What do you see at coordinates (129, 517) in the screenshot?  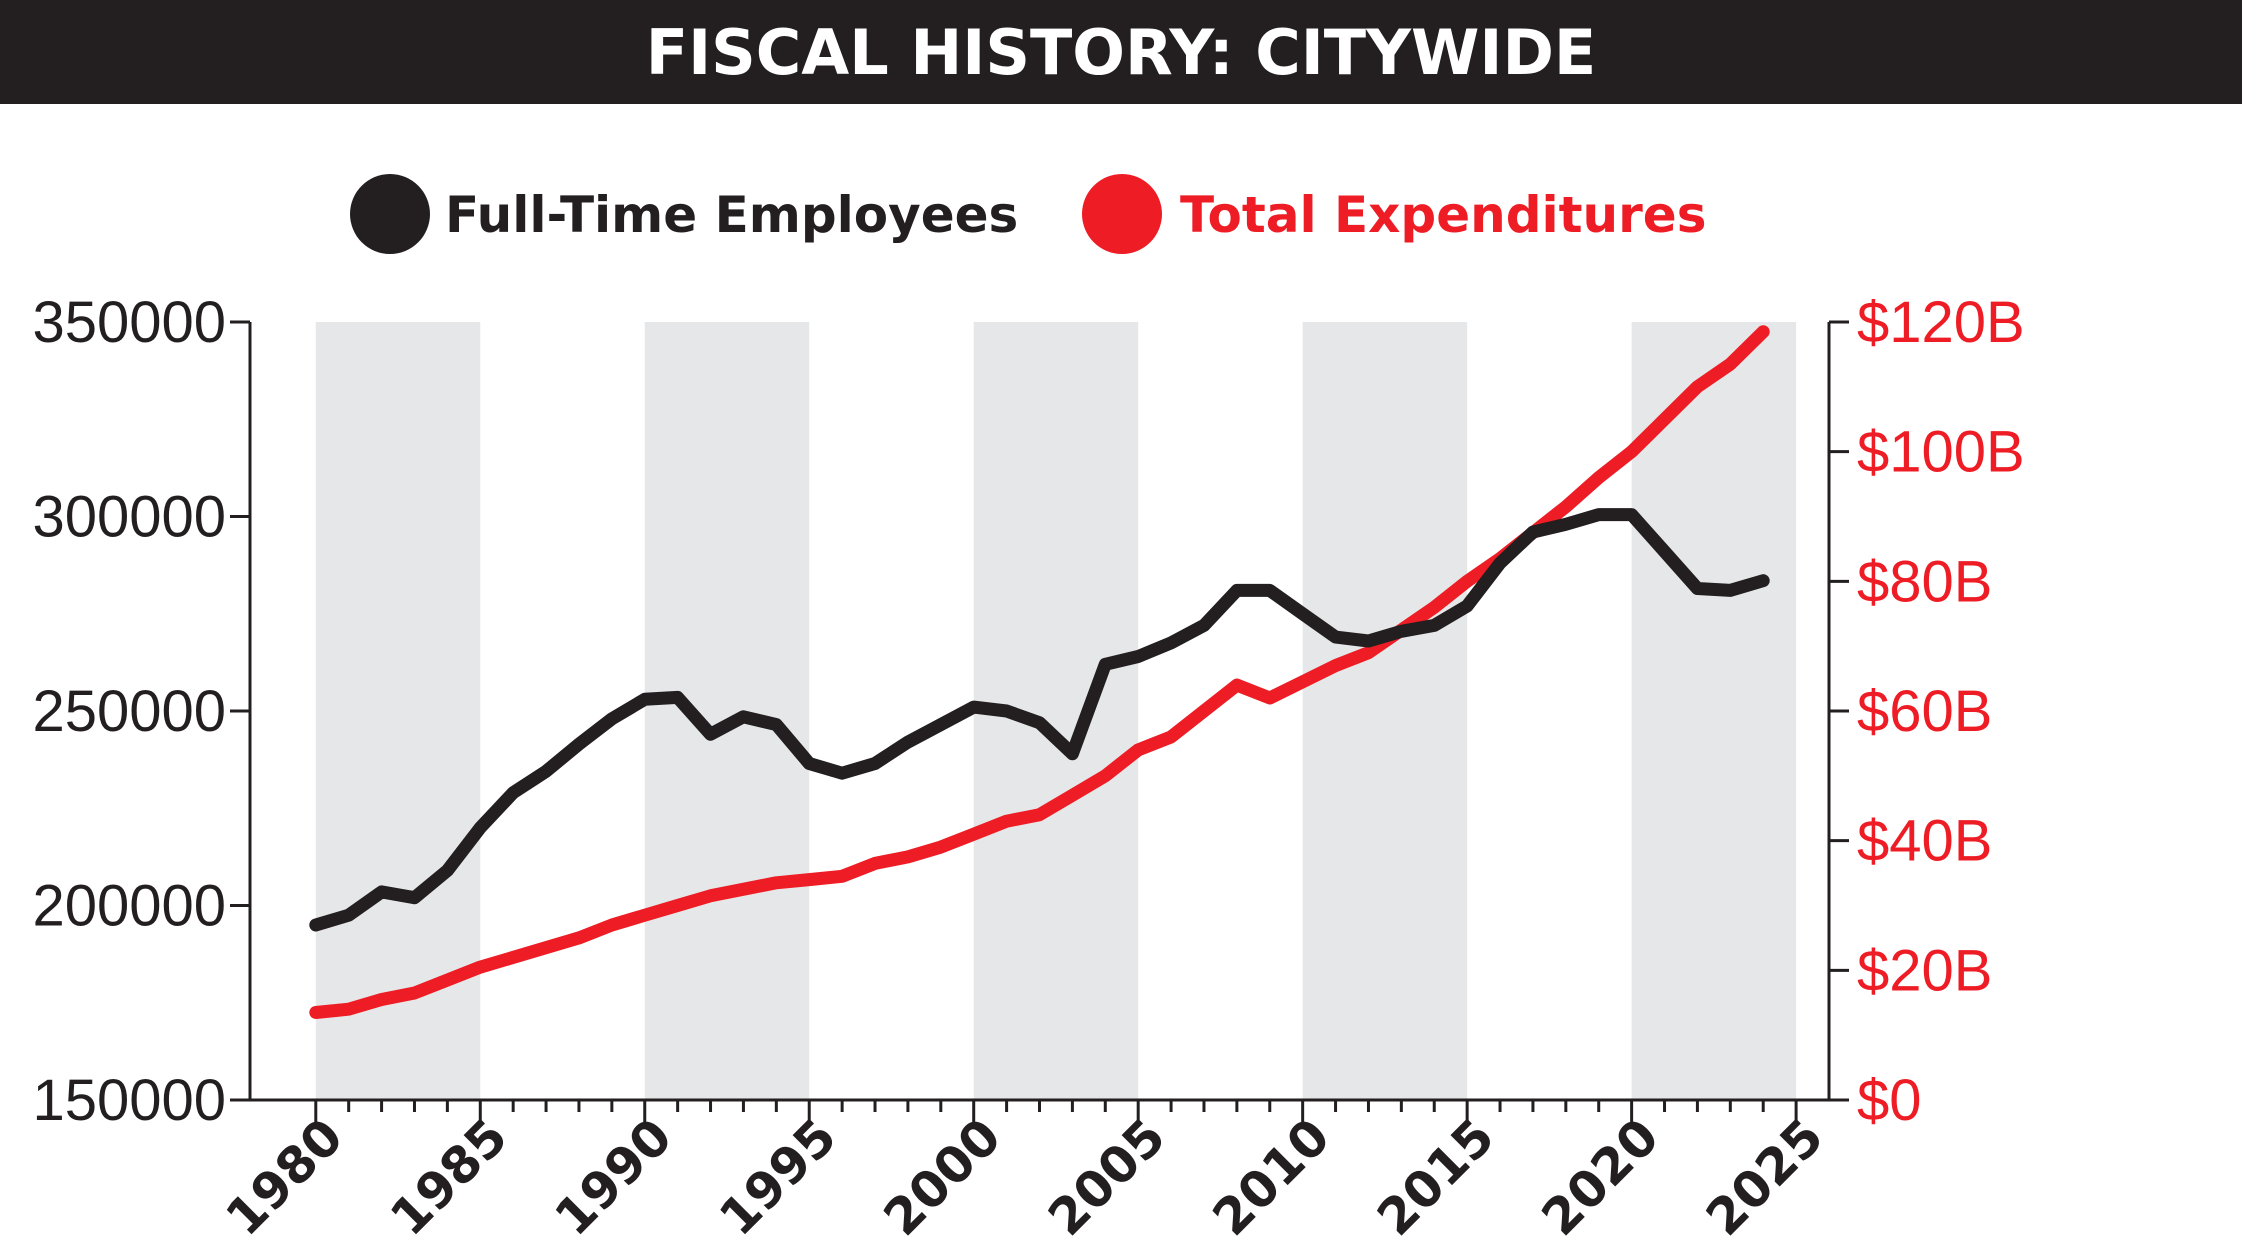 I see `y-left-tick-label: 300000` at bounding box center [129, 517].